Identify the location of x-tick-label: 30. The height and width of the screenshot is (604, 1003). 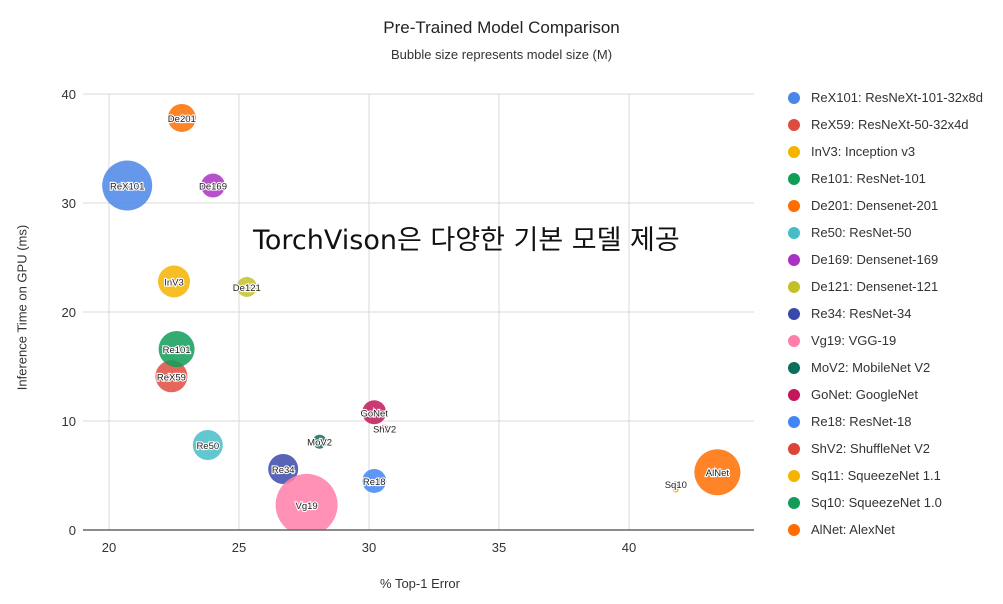
(369, 547).